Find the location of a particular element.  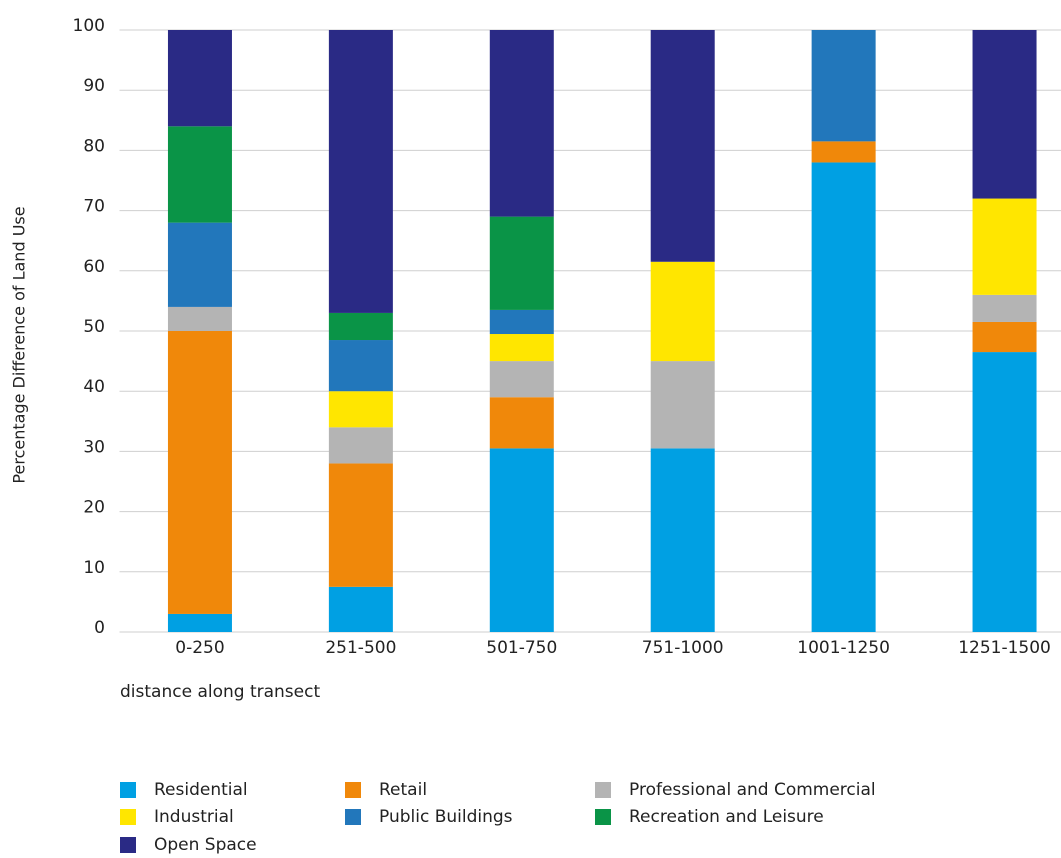

y-tick-label: 20 is located at coordinates (94, 508).